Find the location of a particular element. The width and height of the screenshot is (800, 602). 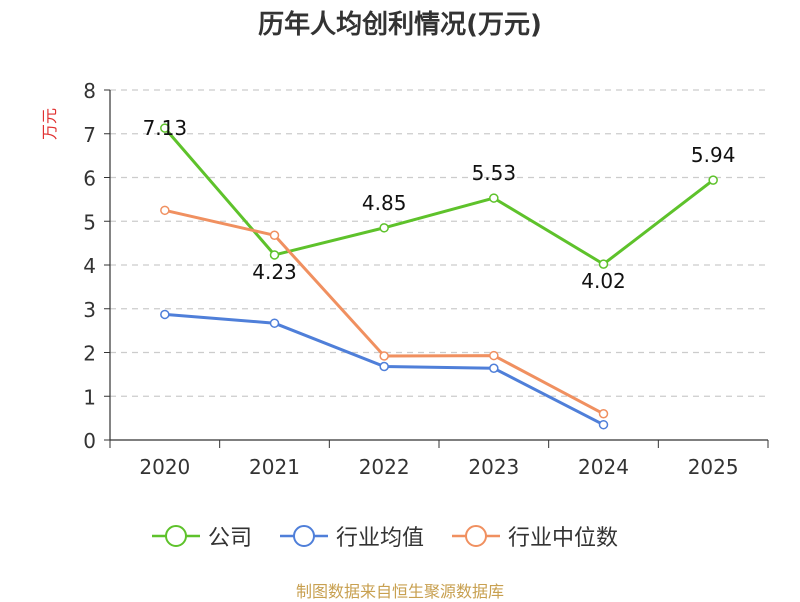

x-tick-label: 2024 is located at coordinates (603, 467).